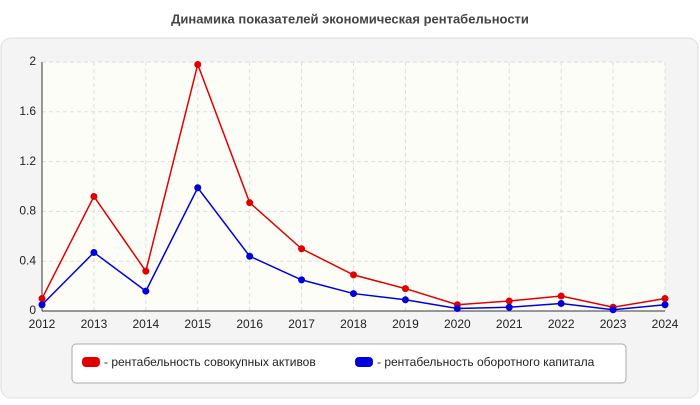  Describe the element at coordinates (249, 324) in the screenshot. I see `x-tick-label: 2016` at that location.